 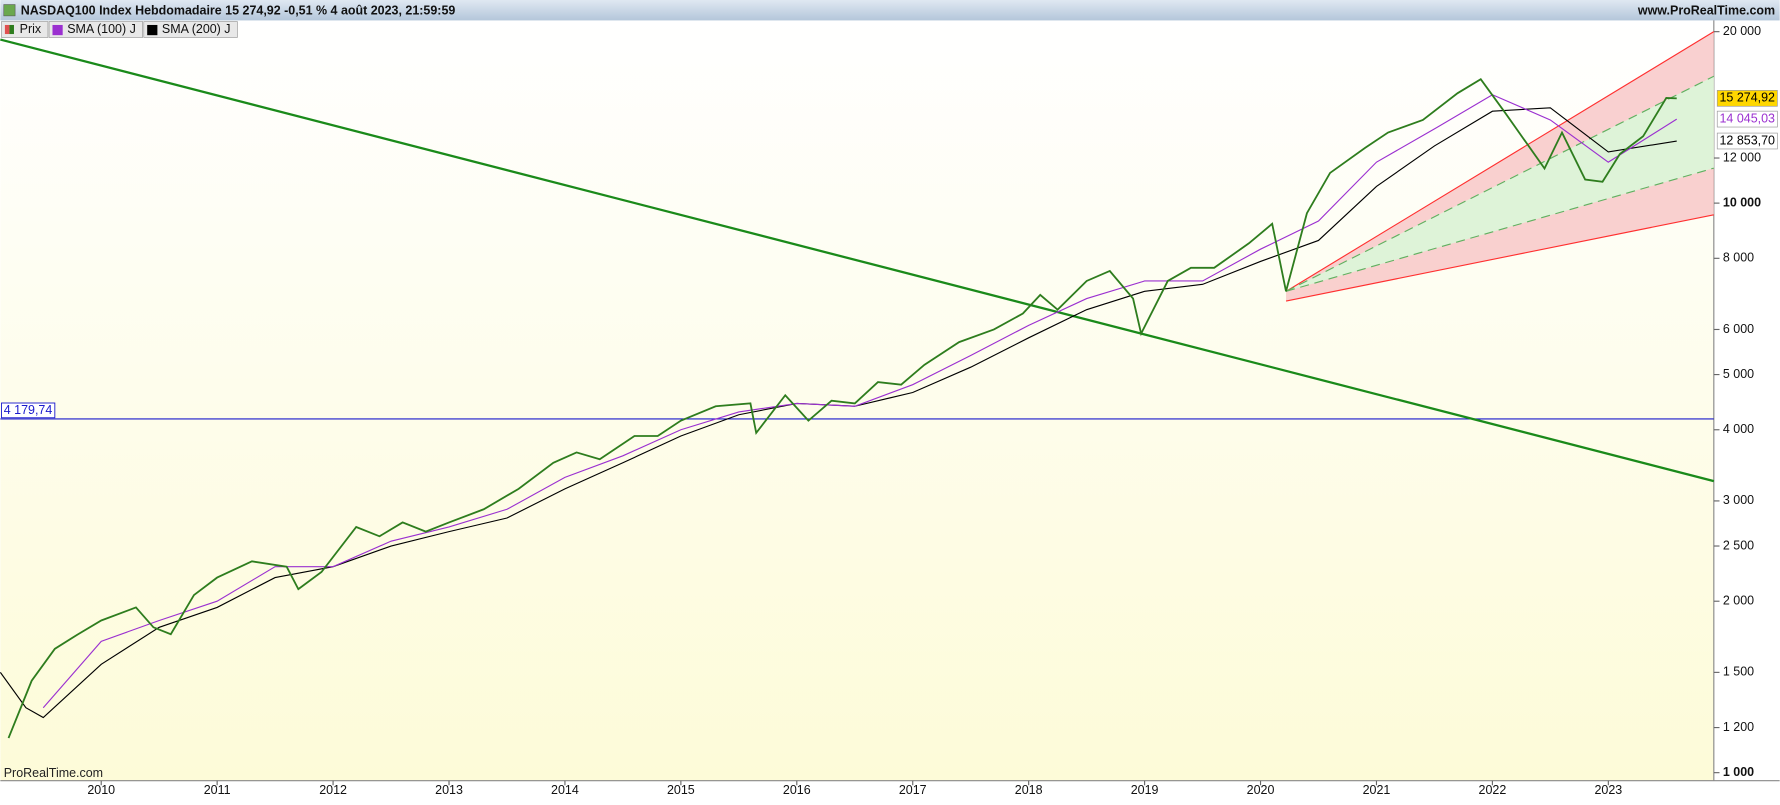 What do you see at coordinates (1608, 790) in the screenshot?
I see `x-tick-label: 2023` at bounding box center [1608, 790].